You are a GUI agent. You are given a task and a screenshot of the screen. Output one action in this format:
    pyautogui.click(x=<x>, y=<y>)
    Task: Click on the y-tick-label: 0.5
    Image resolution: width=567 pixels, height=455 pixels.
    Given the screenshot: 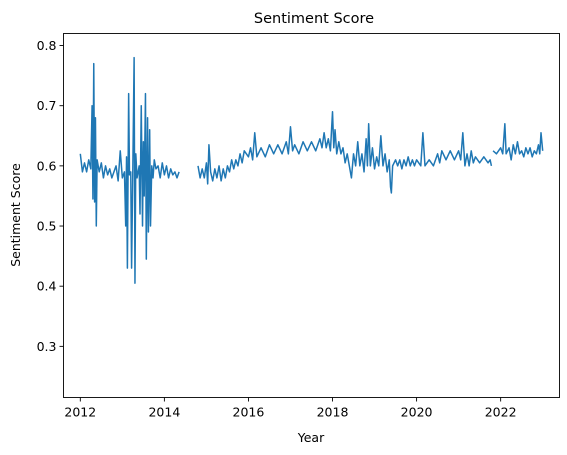 What is the action you would take?
    pyautogui.click(x=47, y=226)
    